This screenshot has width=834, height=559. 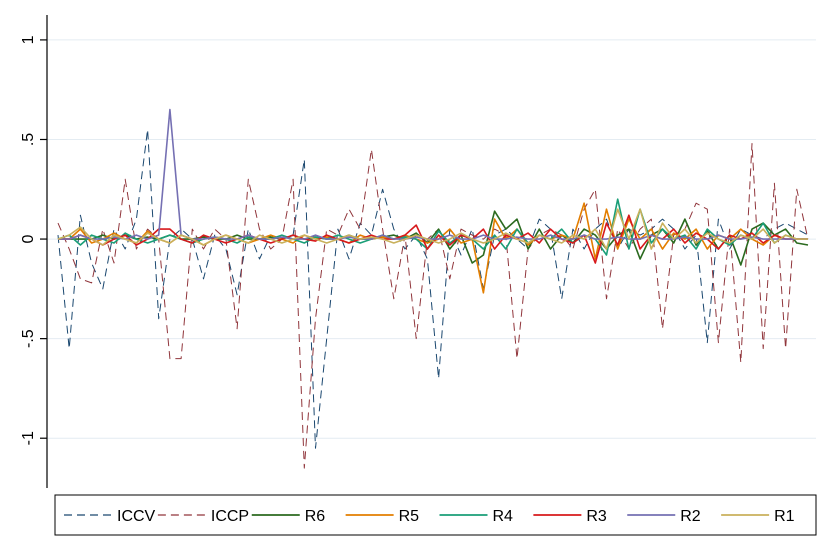 I want to click on y-tick-label: 0, so click(x=28, y=239).